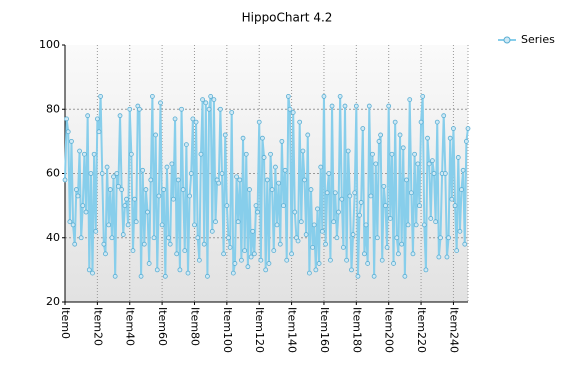 This screenshot has width=574, height=378. What do you see at coordinates (53, 237) in the screenshot?
I see `y-tick-label: 40` at bounding box center [53, 237].